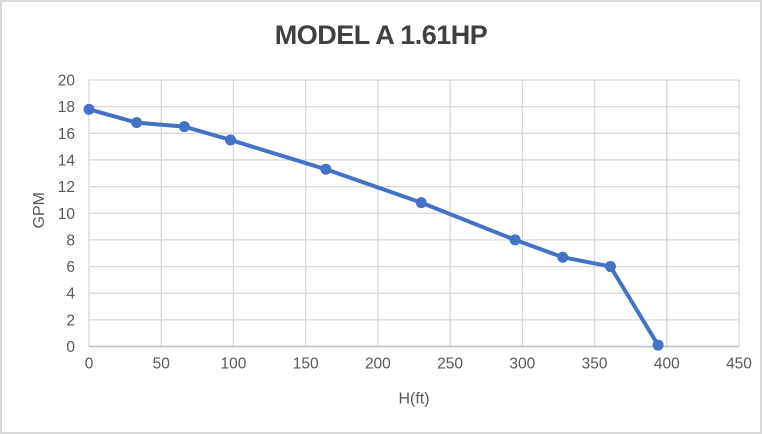  What do you see at coordinates (162, 364) in the screenshot?
I see `x-tick-label: 50` at bounding box center [162, 364].